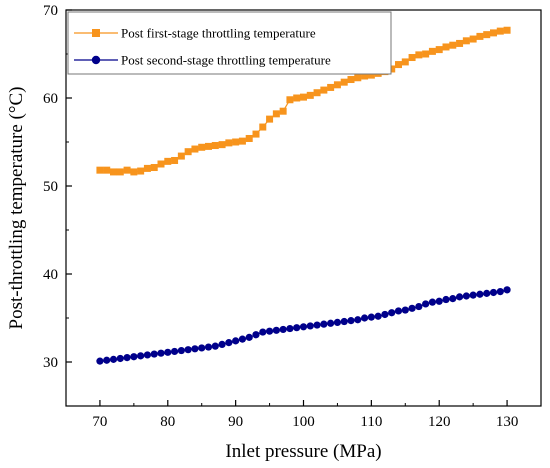  What do you see at coordinates (99, 422) in the screenshot?
I see `x-tick-label: 70` at bounding box center [99, 422].